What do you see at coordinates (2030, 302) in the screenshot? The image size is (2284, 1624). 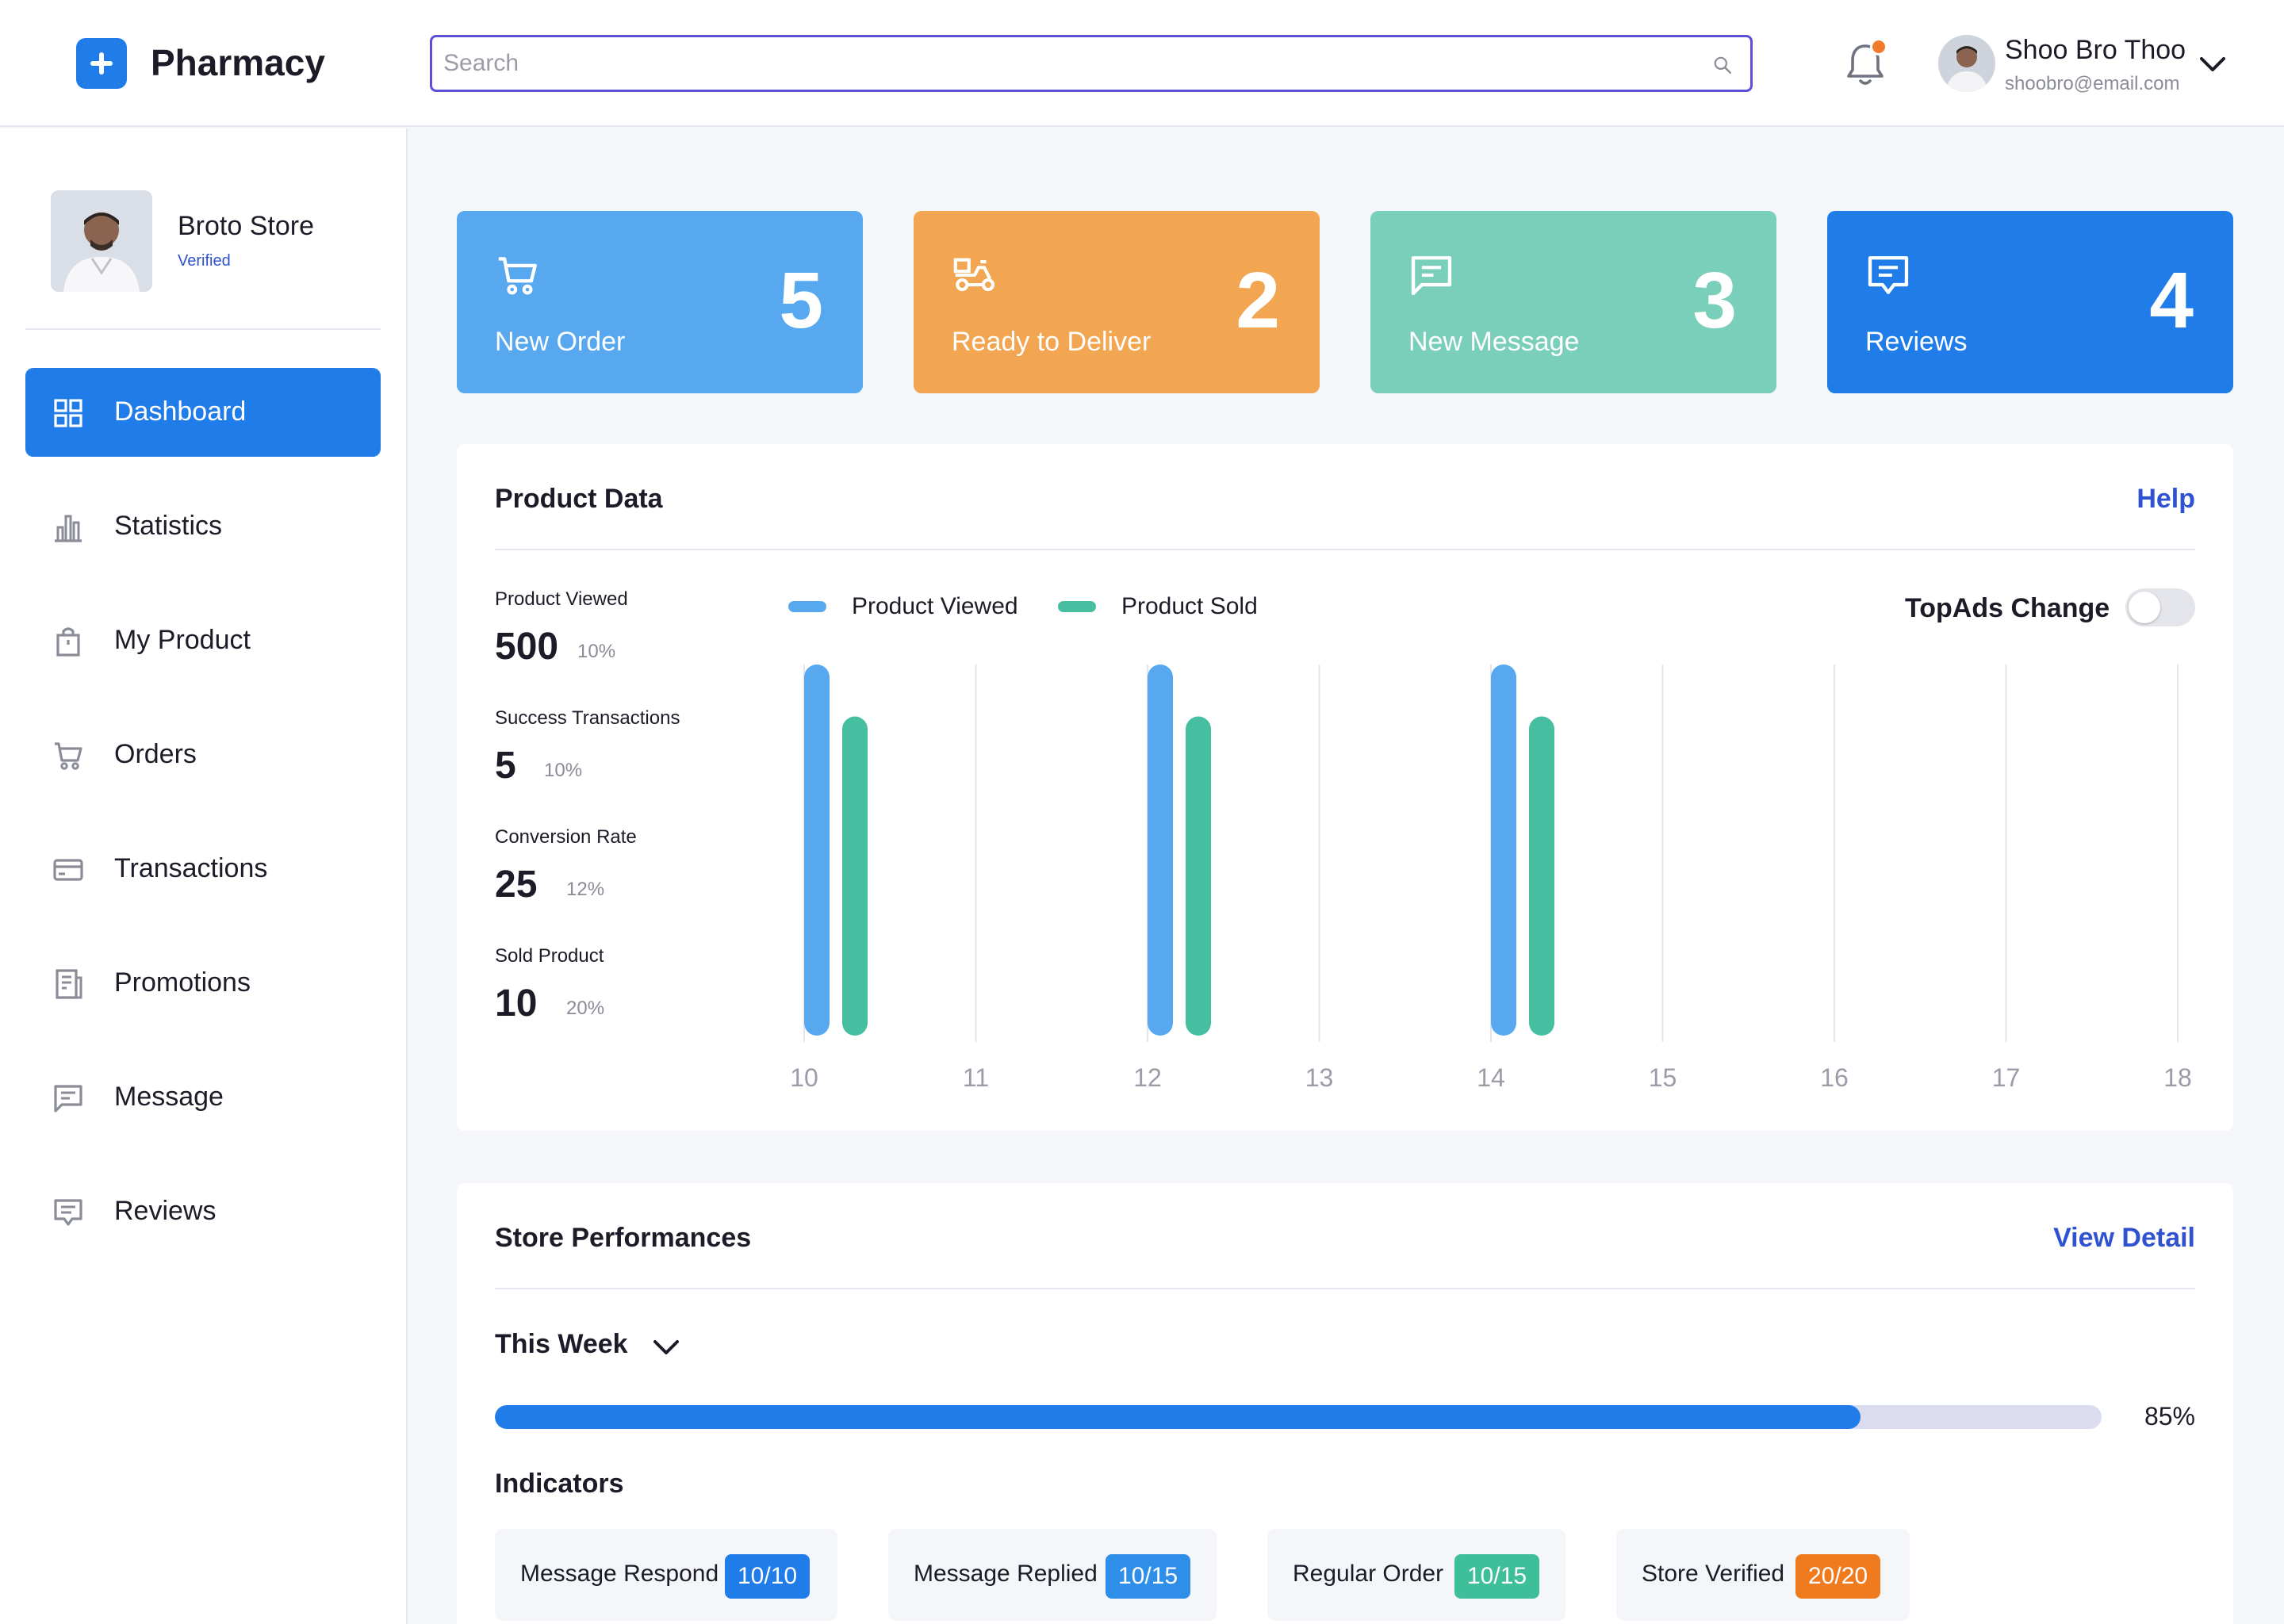 I see `card-reviews: Reviews 4` at bounding box center [2030, 302].